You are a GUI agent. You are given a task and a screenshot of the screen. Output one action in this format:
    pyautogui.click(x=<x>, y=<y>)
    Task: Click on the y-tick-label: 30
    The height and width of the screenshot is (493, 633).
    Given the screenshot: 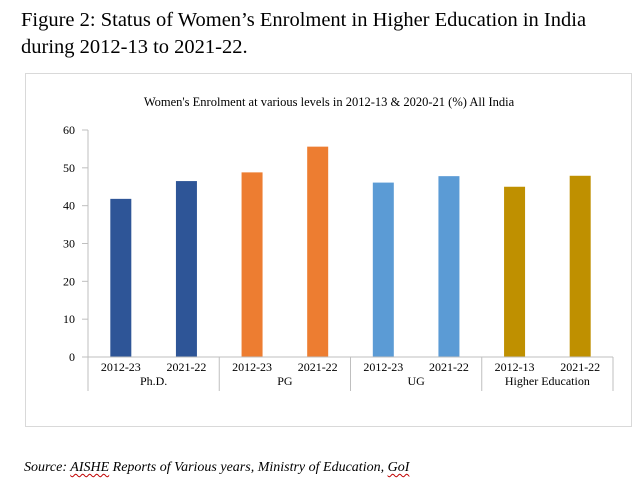 What is the action you would take?
    pyautogui.click(x=69, y=244)
    